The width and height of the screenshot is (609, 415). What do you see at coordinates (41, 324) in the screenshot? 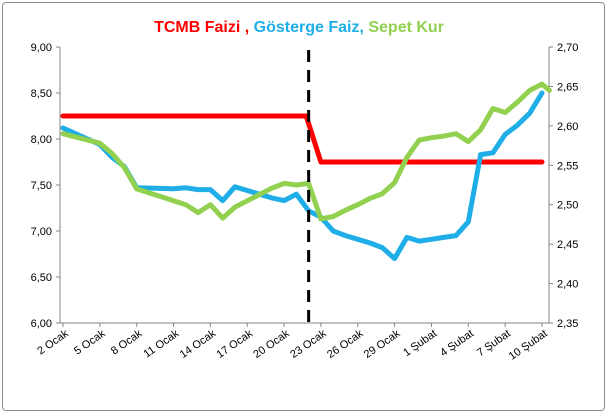
I see `y-left-tick-label: 6,00` at bounding box center [41, 324].